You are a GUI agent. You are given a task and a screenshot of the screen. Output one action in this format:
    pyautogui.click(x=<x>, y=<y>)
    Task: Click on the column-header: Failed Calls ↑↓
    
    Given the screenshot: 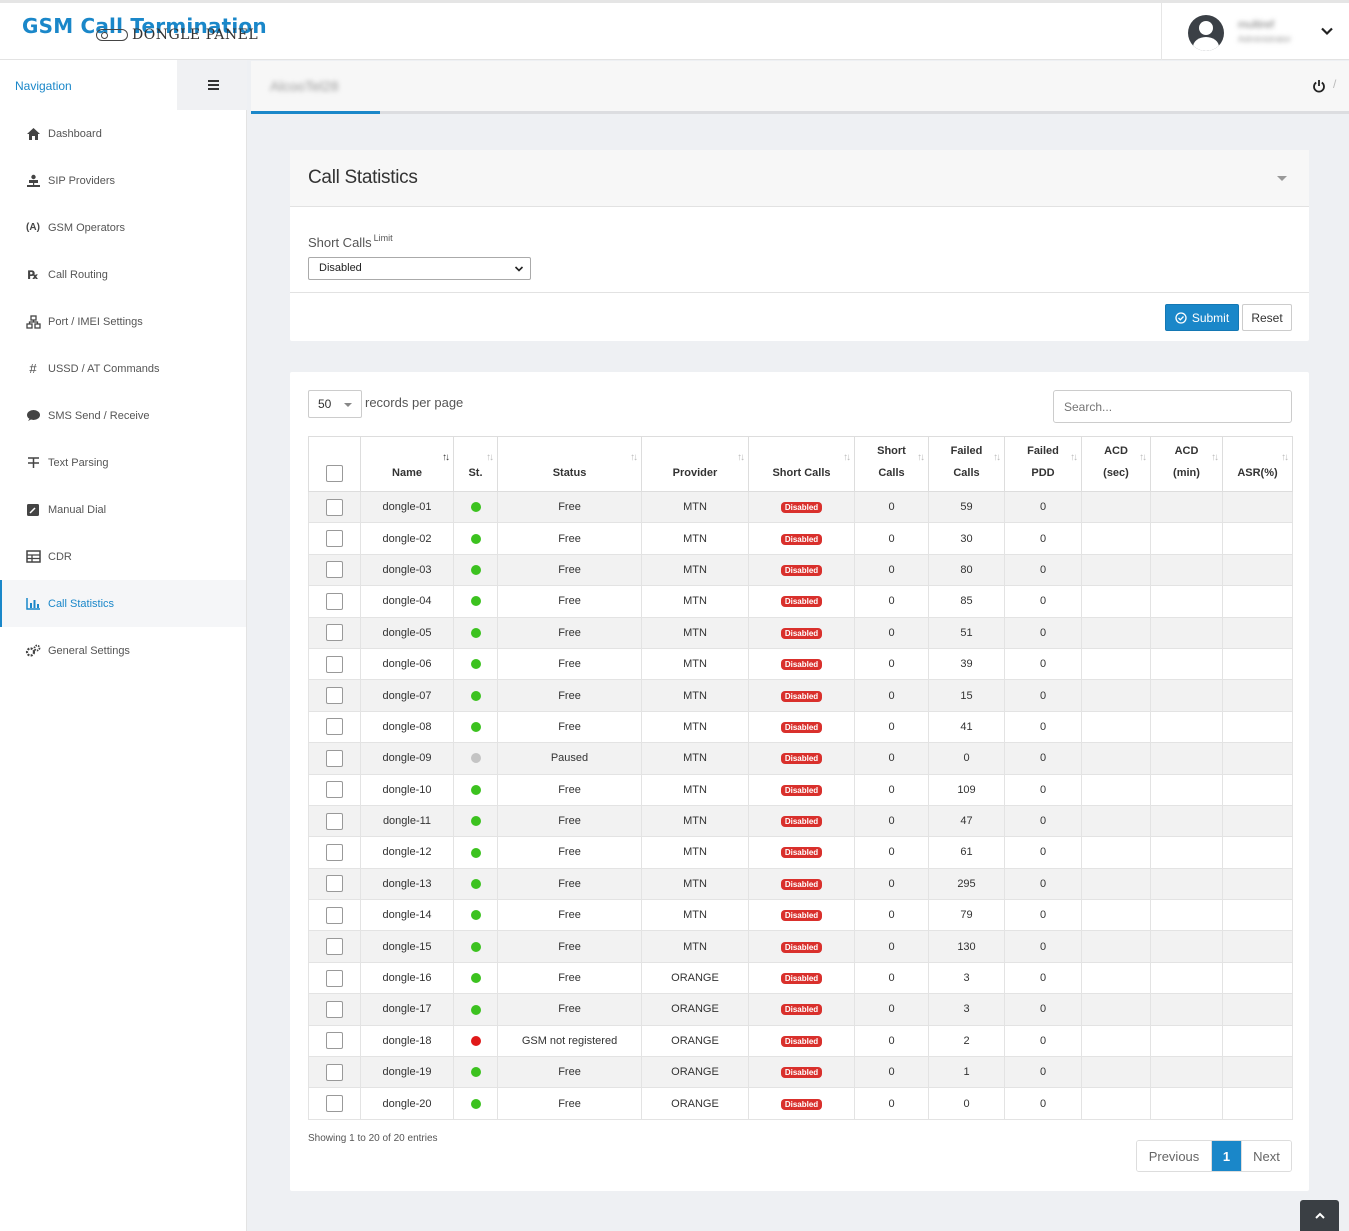 What is the action you would take?
    pyautogui.click(x=966, y=464)
    